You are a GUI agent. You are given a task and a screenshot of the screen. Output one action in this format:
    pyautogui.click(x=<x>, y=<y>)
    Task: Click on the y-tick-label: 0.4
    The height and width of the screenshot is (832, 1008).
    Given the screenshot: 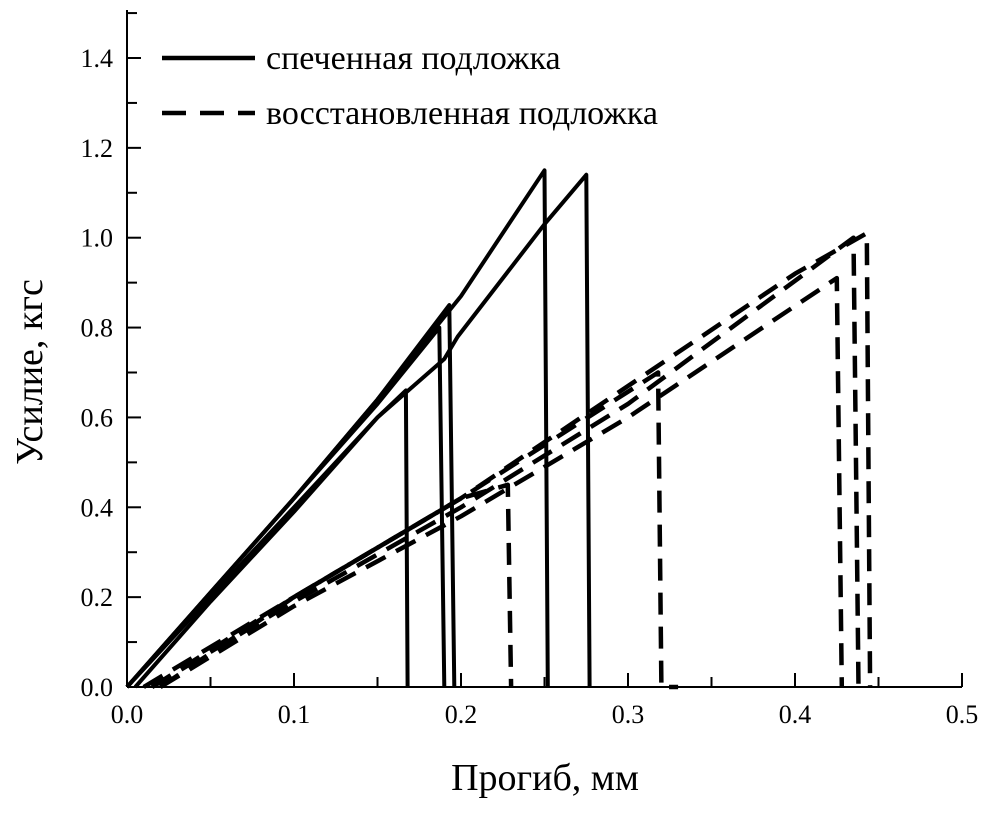 What is the action you would take?
    pyautogui.click(x=97, y=507)
    